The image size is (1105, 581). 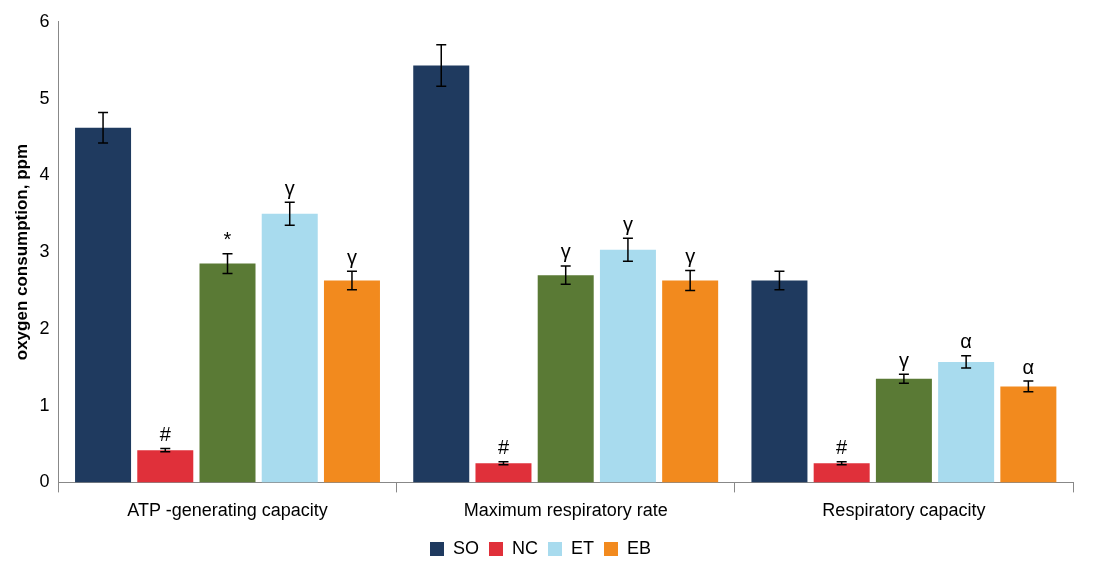 What do you see at coordinates (583, 547) in the screenshot?
I see `legend-label: ET` at bounding box center [583, 547].